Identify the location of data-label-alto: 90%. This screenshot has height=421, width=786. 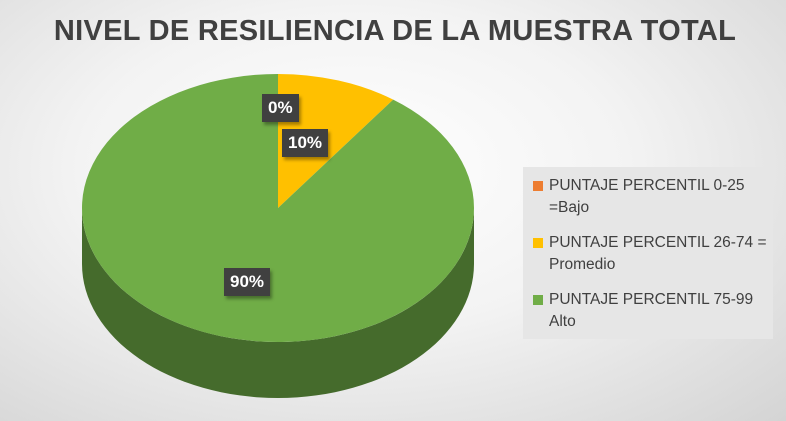
(247, 282).